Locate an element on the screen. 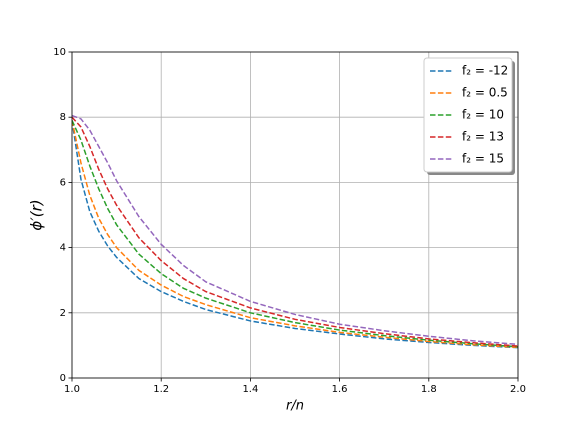 This screenshot has height=432, width=576. y-tick-label: 10 is located at coordinates (59, 52).